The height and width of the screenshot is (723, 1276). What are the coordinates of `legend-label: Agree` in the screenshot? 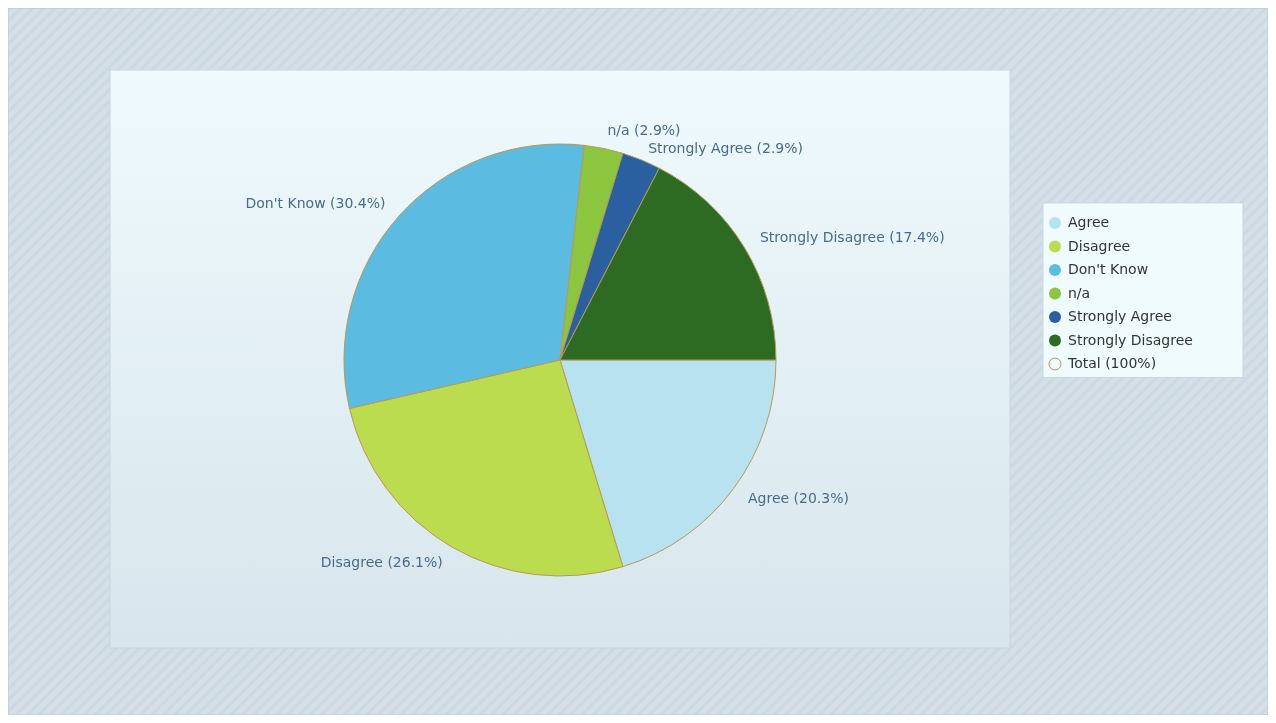 It's located at (1089, 222).